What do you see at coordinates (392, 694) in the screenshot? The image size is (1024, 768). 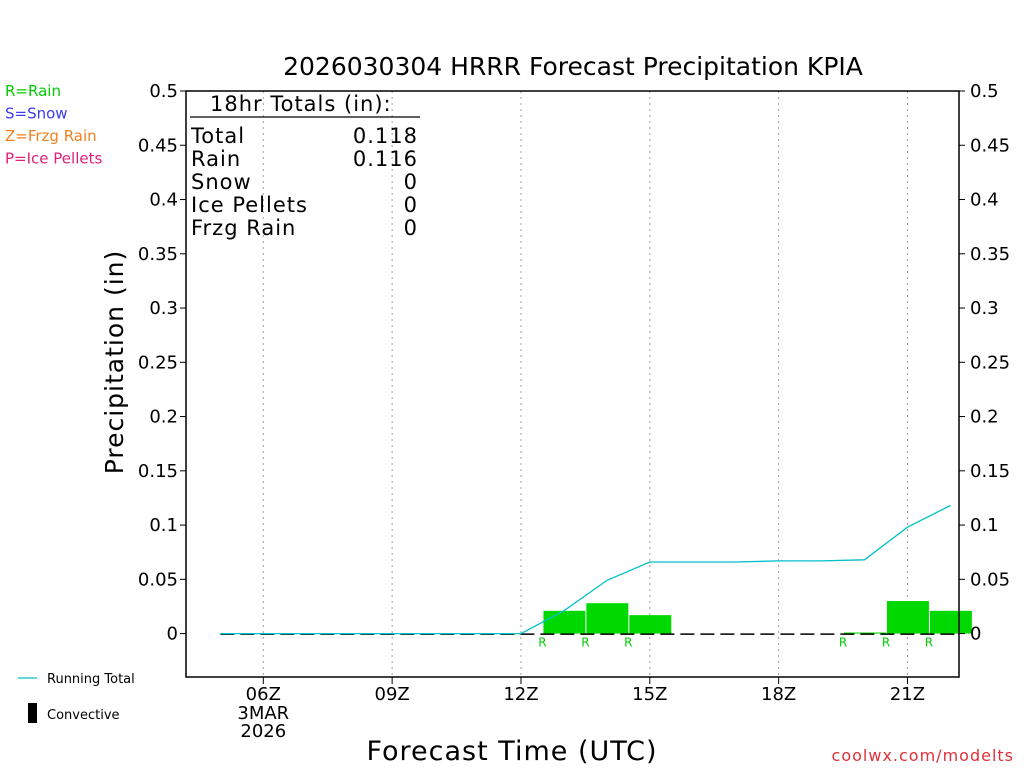 I see `x-tick-label: 09Z` at bounding box center [392, 694].